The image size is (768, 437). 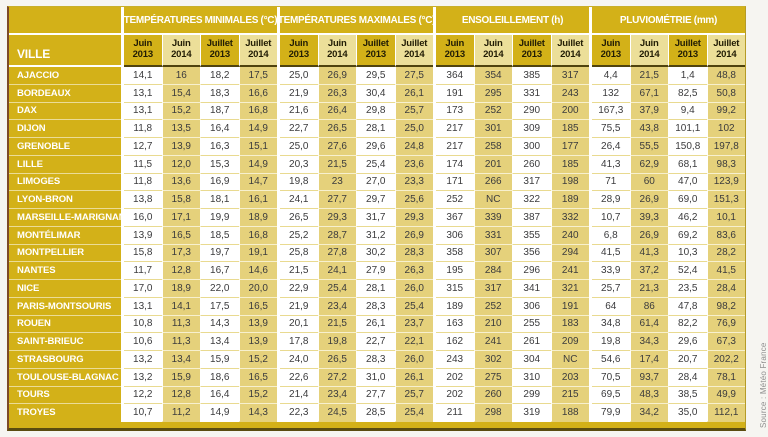 I want to click on table-cell: 195, so click(x=455, y=271).